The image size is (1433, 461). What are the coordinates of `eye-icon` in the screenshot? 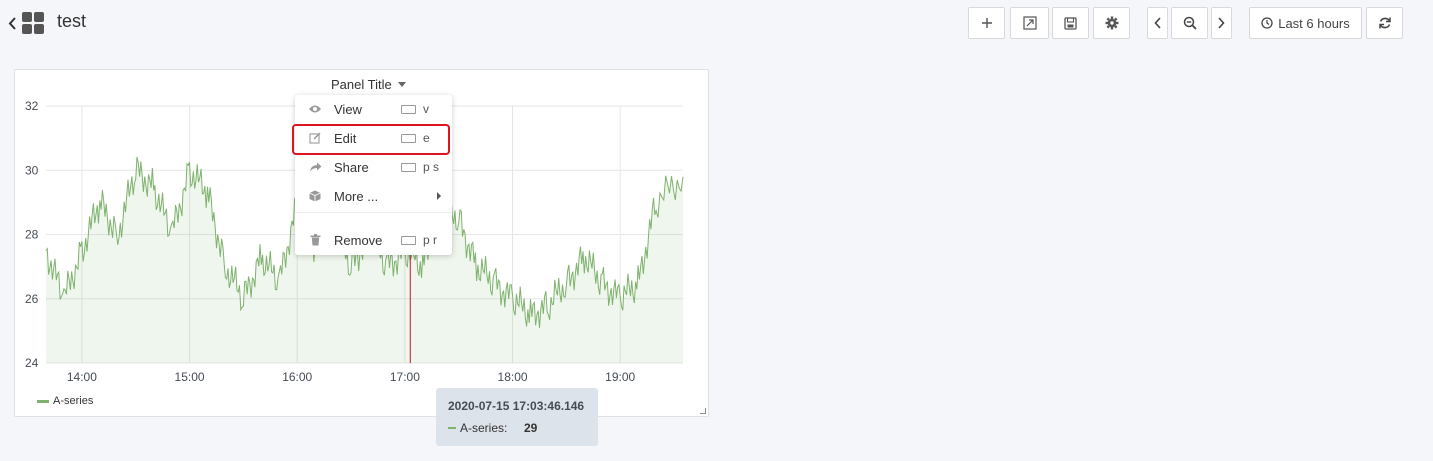 It's located at (315, 109).